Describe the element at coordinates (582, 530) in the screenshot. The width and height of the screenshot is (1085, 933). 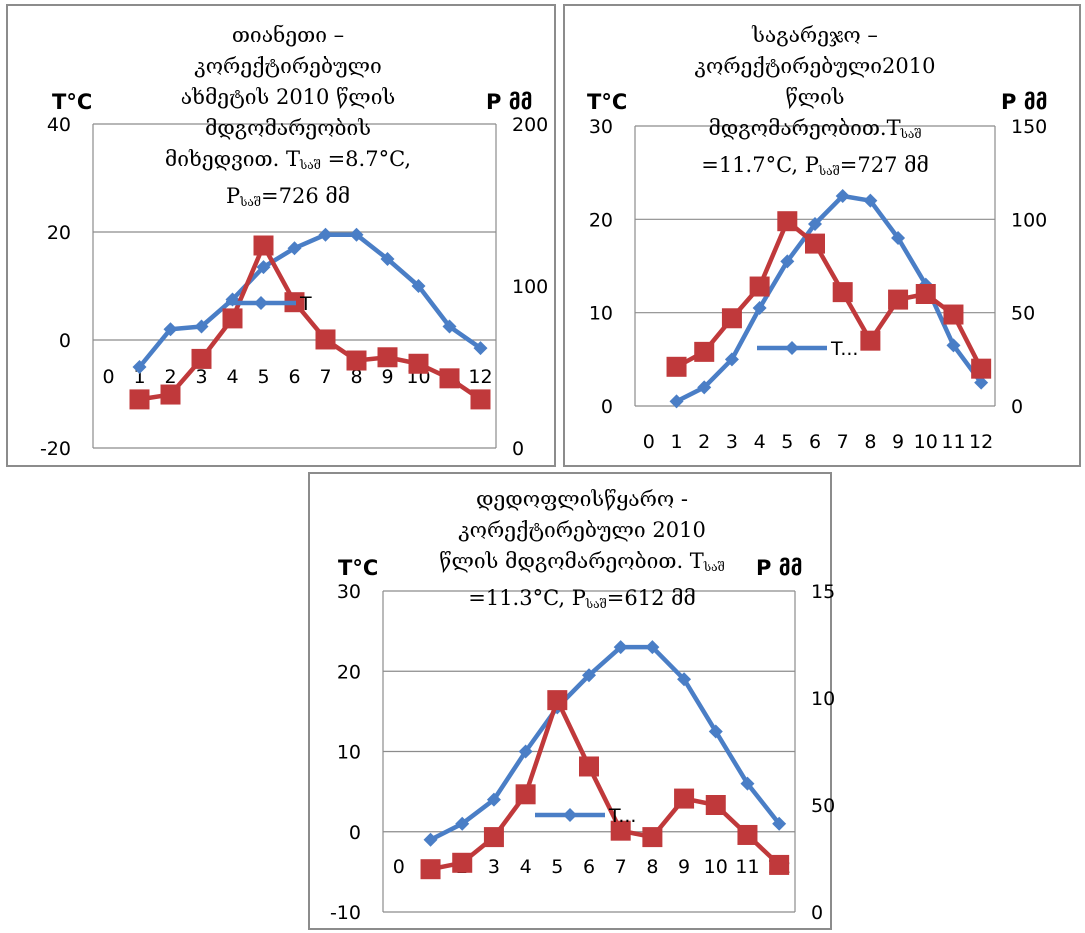
I see `title-line: კორექტირებული 2010` at that location.